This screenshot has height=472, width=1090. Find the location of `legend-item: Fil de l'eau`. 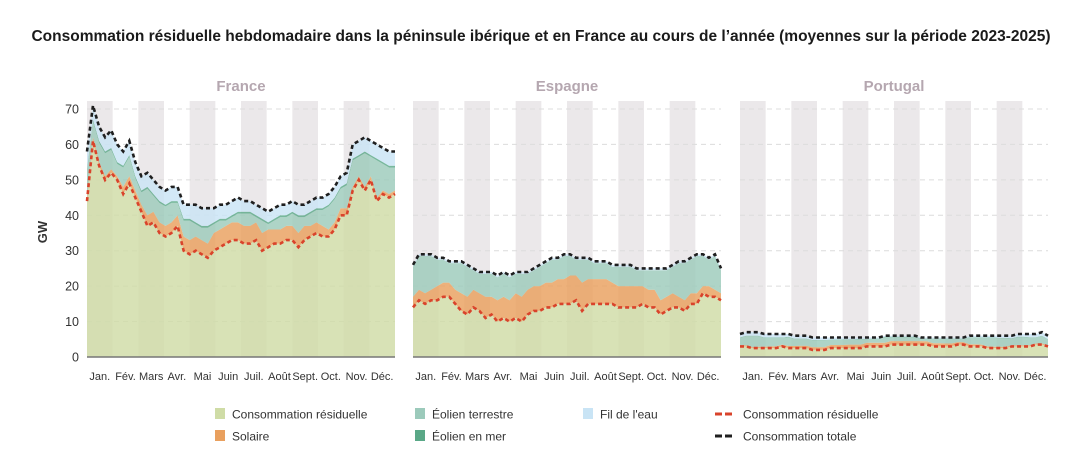

legend-item: Fil de l'eau is located at coordinates (620, 415).